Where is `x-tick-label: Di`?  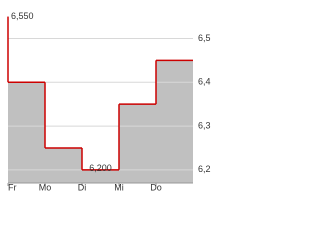 x-tick-label: Di is located at coordinates (82, 187).